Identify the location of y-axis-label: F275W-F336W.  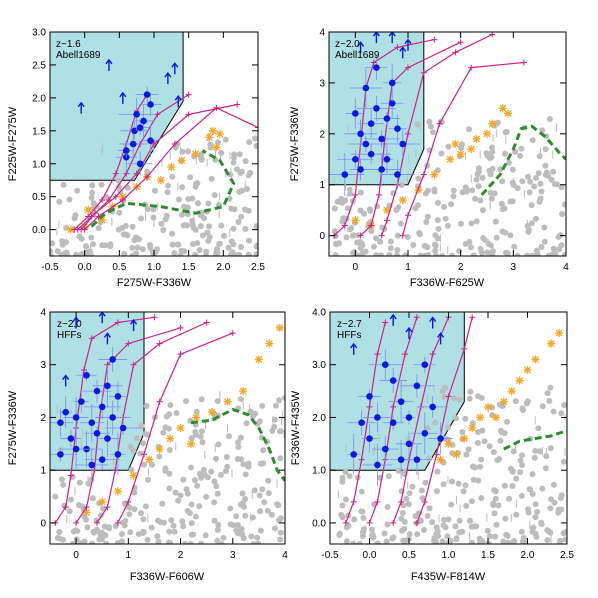
(295, 143).